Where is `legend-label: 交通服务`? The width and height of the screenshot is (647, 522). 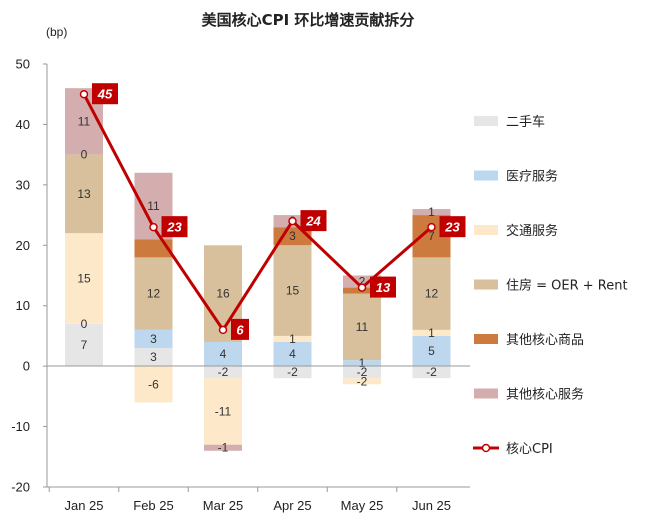
legend-label: 交通服务 is located at coordinates (532, 231).